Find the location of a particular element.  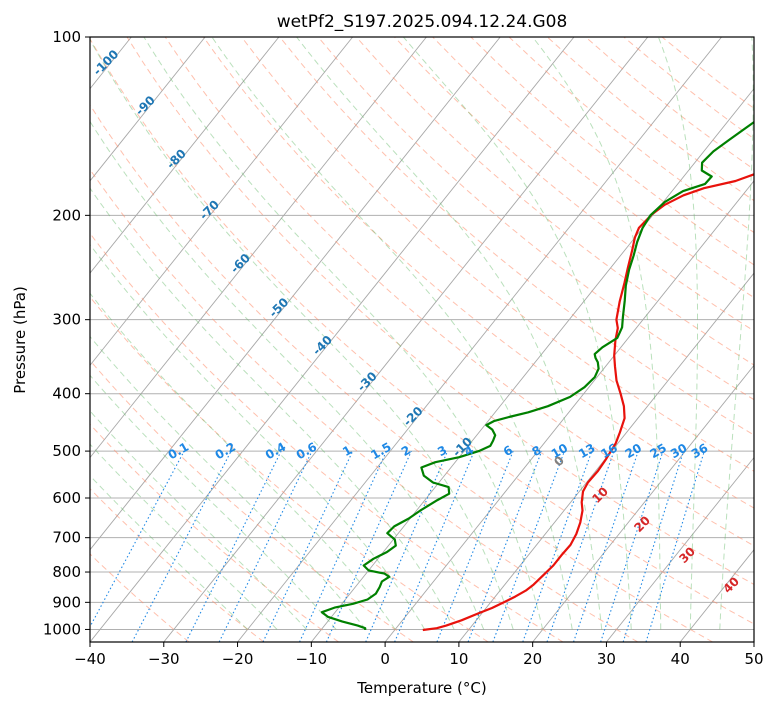

mixing-ratio-label: 13 is located at coordinates (586, 451).